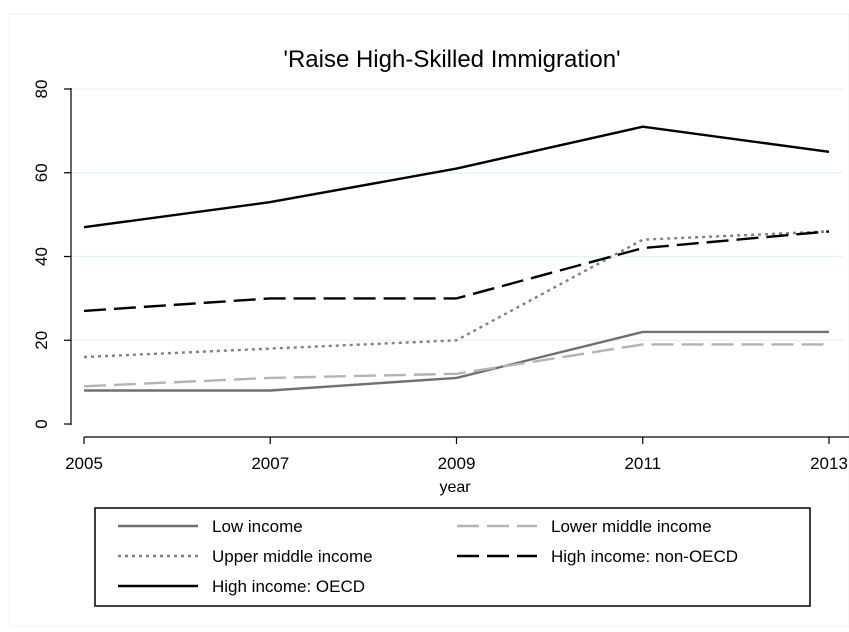 Image resolution: width=849 pixels, height=632 pixels. What do you see at coordinates (631, 526) in the screenshot?
I see `legend-label: Lower middle income` at bounding box center [631, 526].